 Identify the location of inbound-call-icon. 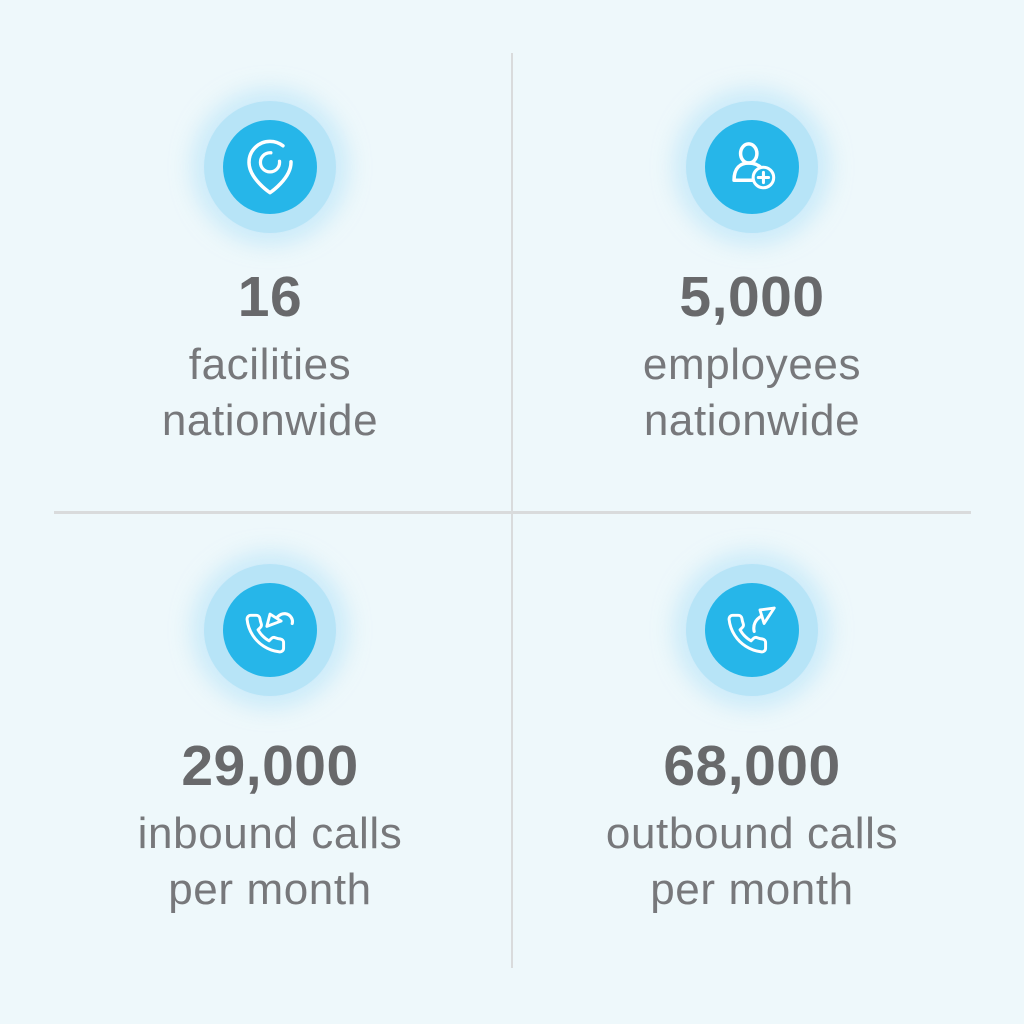
(270, 630).